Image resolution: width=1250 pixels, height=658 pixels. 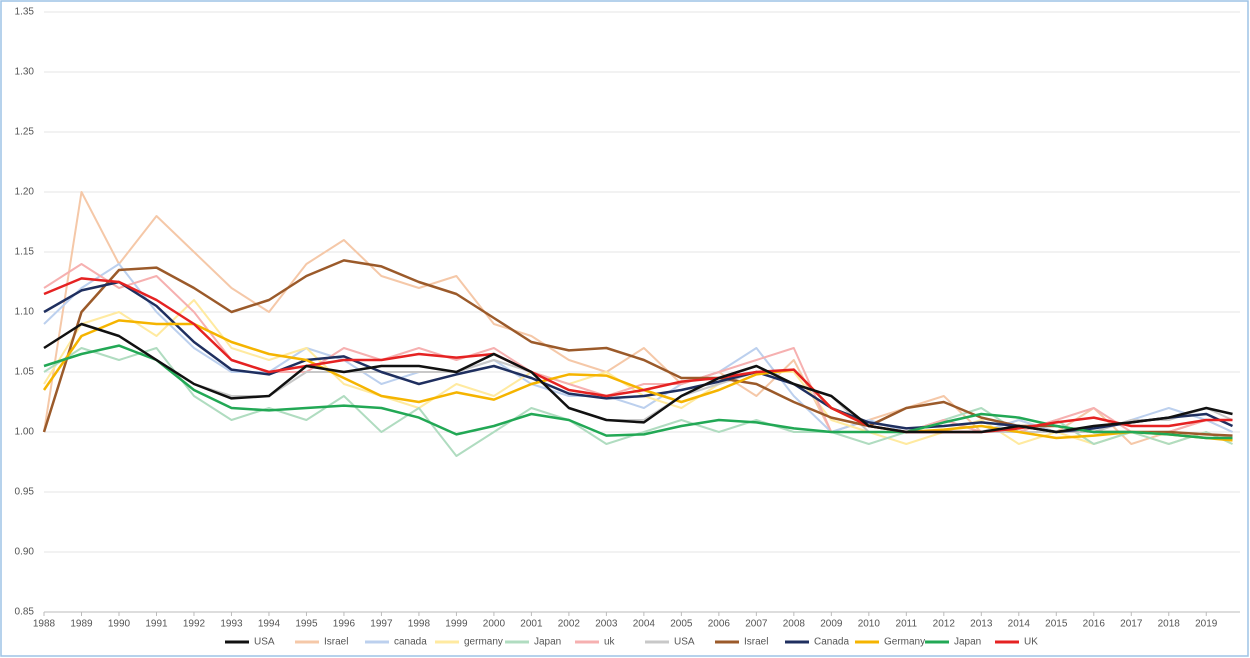 What do you see at coordinates (1169, 624) in the screenshot?
I see `x-tick-label: 2018` at bounding box center [1169, 624].